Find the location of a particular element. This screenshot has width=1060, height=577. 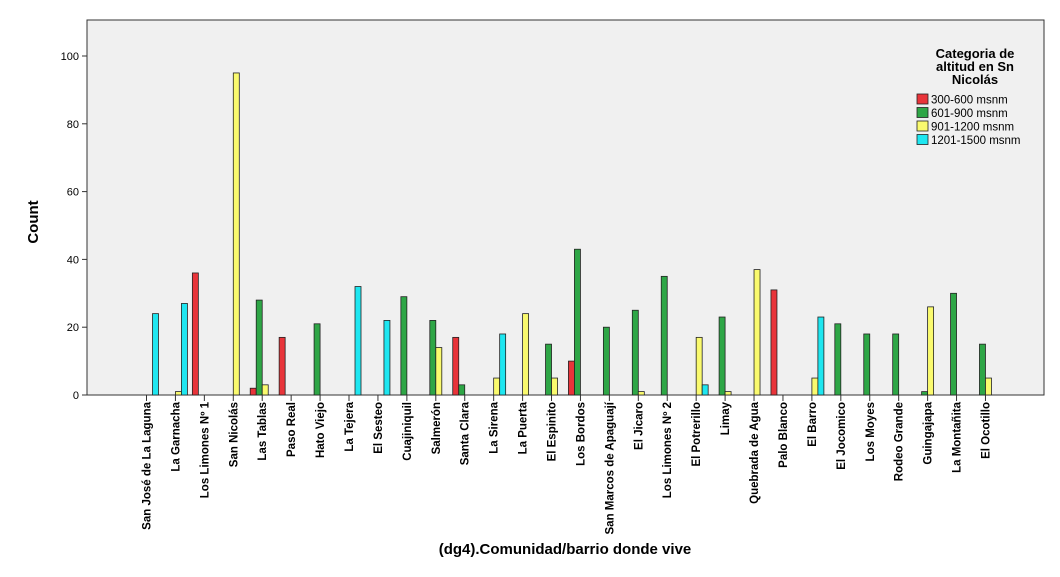

x-tick-label: El Sesteo is located at coordinates (379, 428).